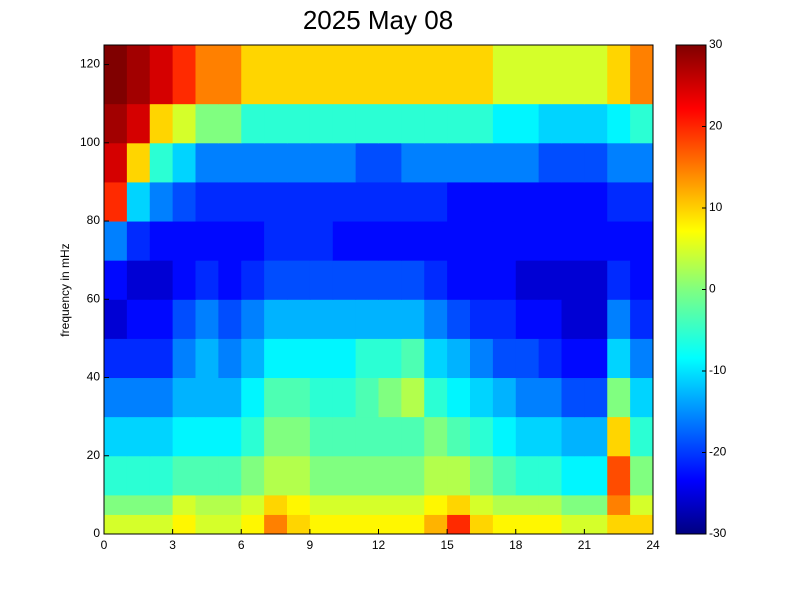 Image resolution: width=801 pixels, height=600 pixels. What do you see at coordinates (718, 370) in the screenshot?
I see `colorbar-tick-label: -10` at bounding box center [718, 370].